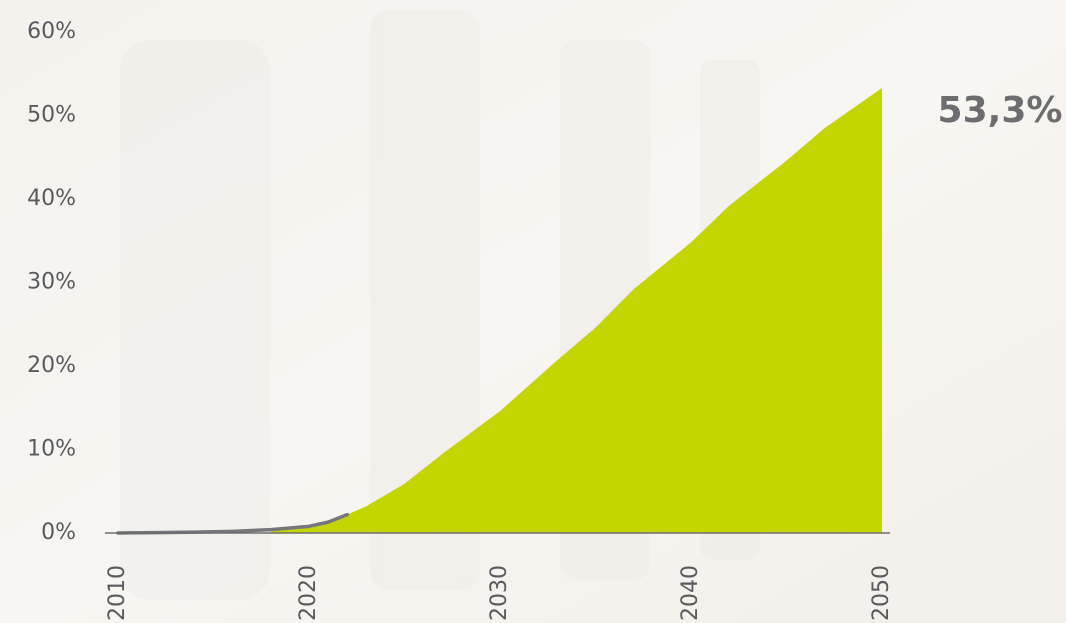 The image size is (1066, 623). Describe the element at coordinates (51, 449) in the screenshot. I see `y-tick-label: 10%` at that location.